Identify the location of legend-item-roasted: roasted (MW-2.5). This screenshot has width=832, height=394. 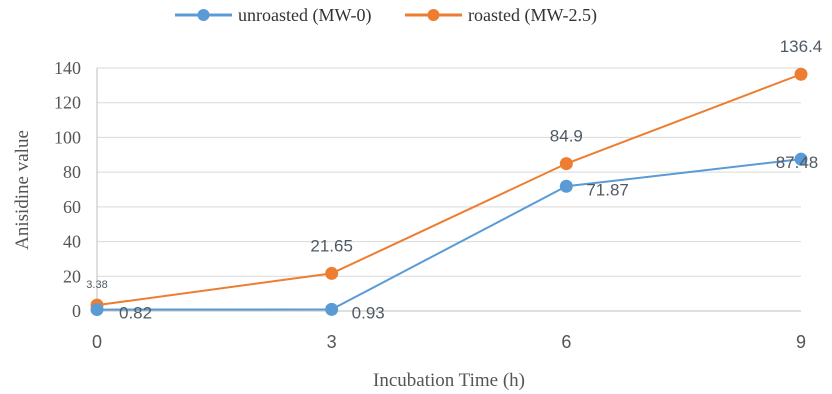
(501, 15).